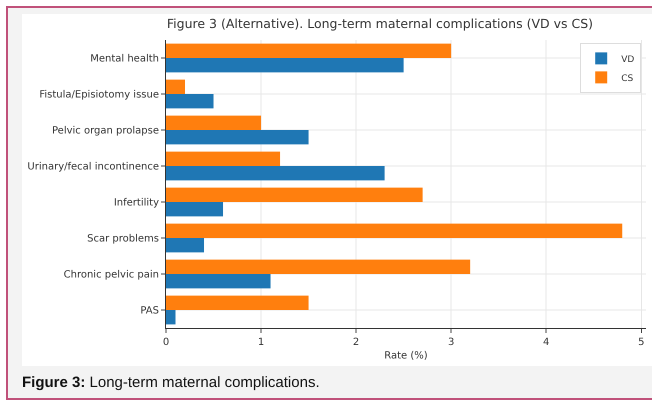  What do you see at coordinates (627, 79) in the screenshot?
I see `legend-label: CS` at bounding box center [627, 79].